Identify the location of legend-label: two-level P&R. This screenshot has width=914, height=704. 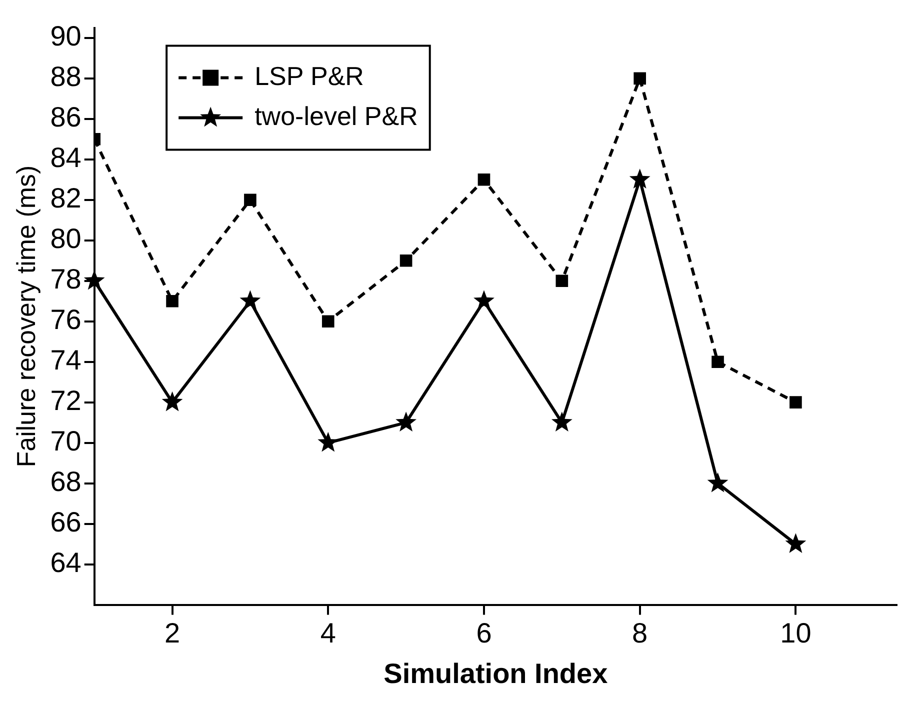
(336, 115).